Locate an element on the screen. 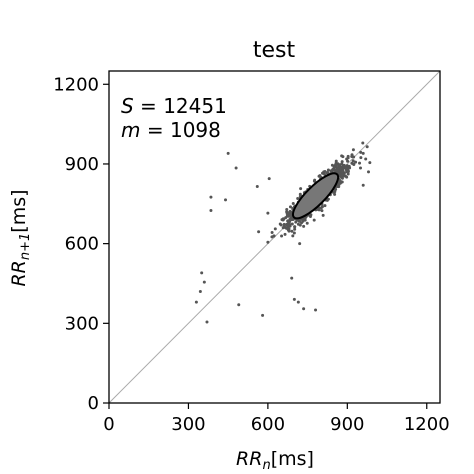  x-tick-label: 0 is located at coordinates (108, 424).